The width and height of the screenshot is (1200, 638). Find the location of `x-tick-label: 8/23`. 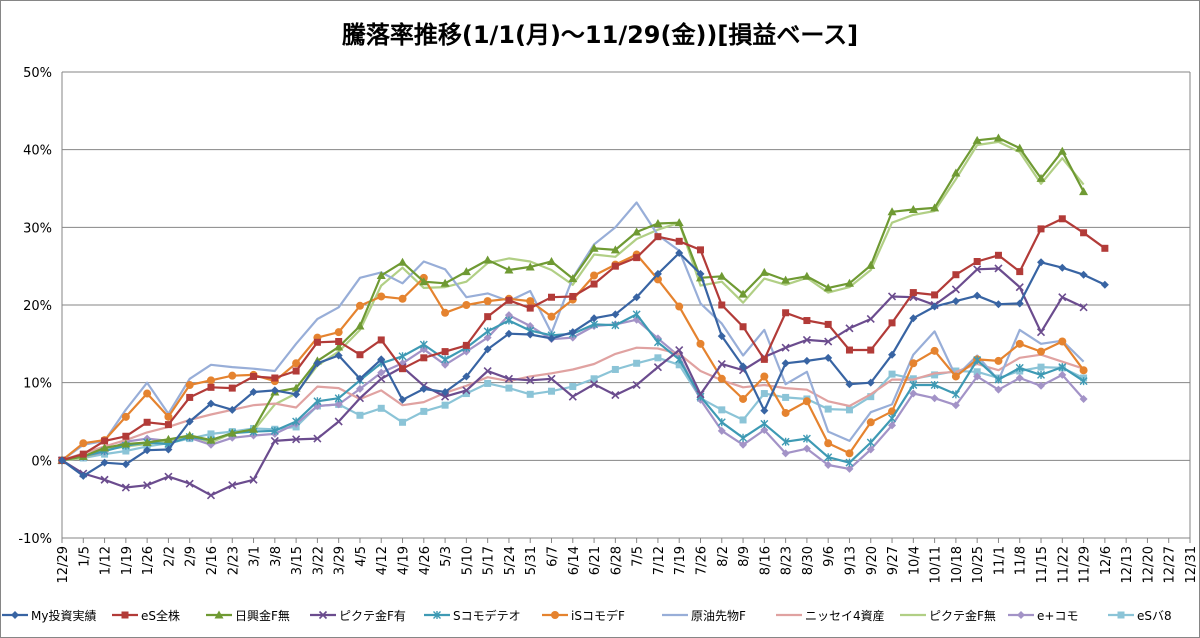

x-tick-label: 8/23 is located at coordinates (787, 560).